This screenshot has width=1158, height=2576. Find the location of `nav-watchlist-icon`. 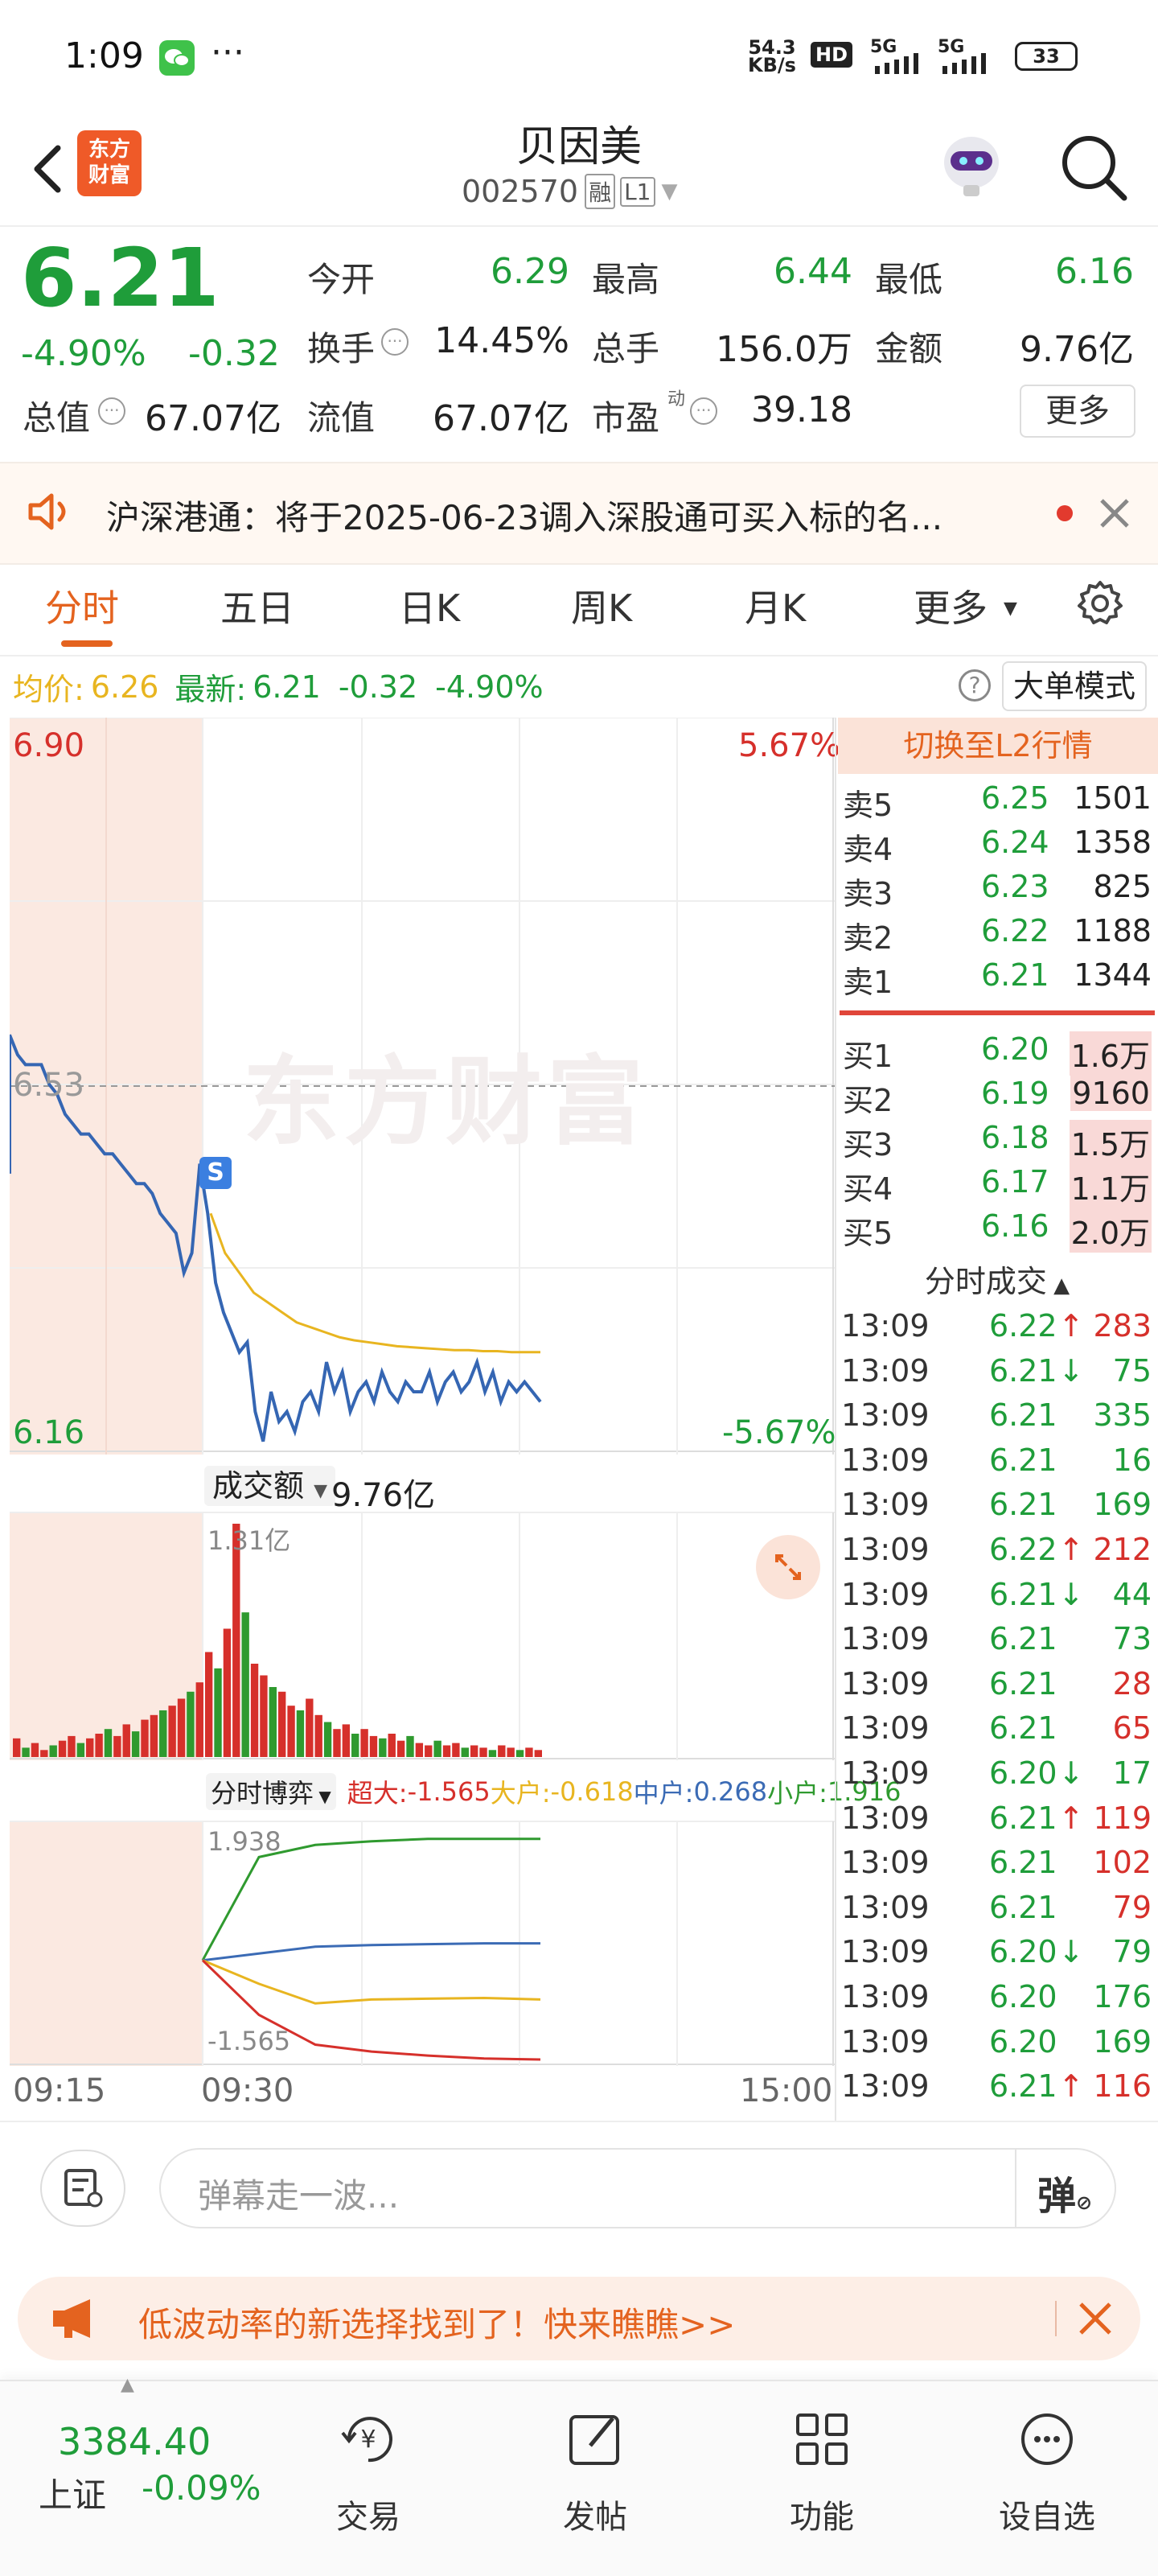

nav-watchlist-icon is located at coordinates (1047, 2439).